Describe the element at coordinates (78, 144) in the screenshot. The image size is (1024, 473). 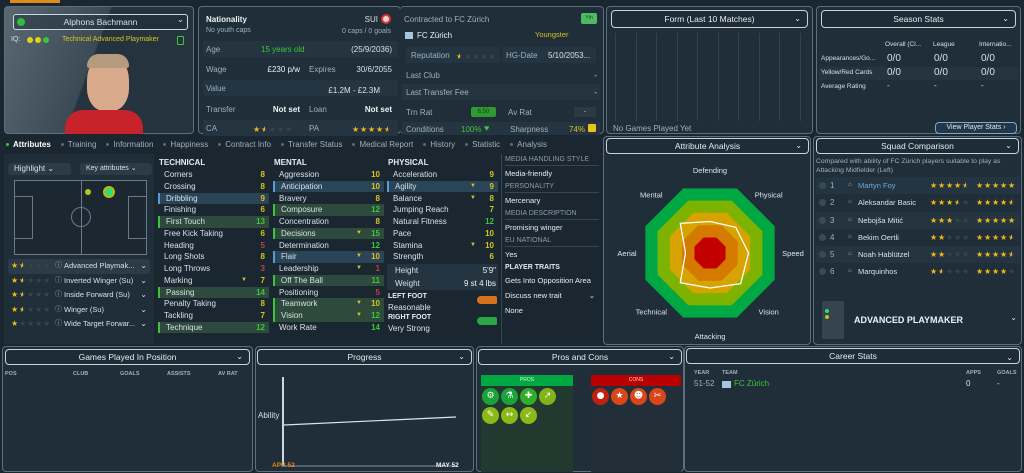
I see `tab-training: Training` at that location.